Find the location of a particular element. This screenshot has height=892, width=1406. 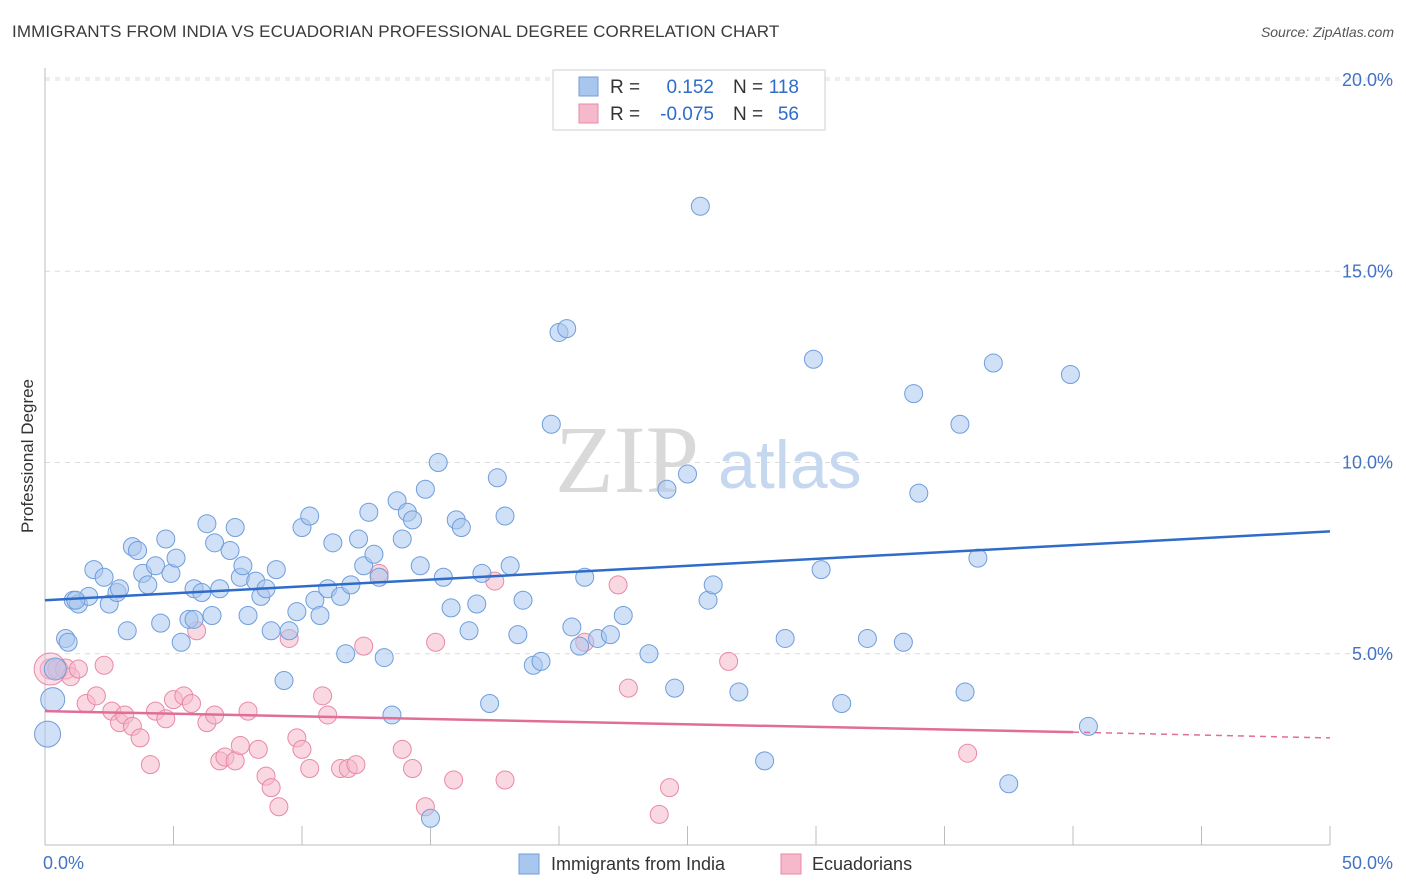

legend-swatch-india is located at coordinates (588, 86).